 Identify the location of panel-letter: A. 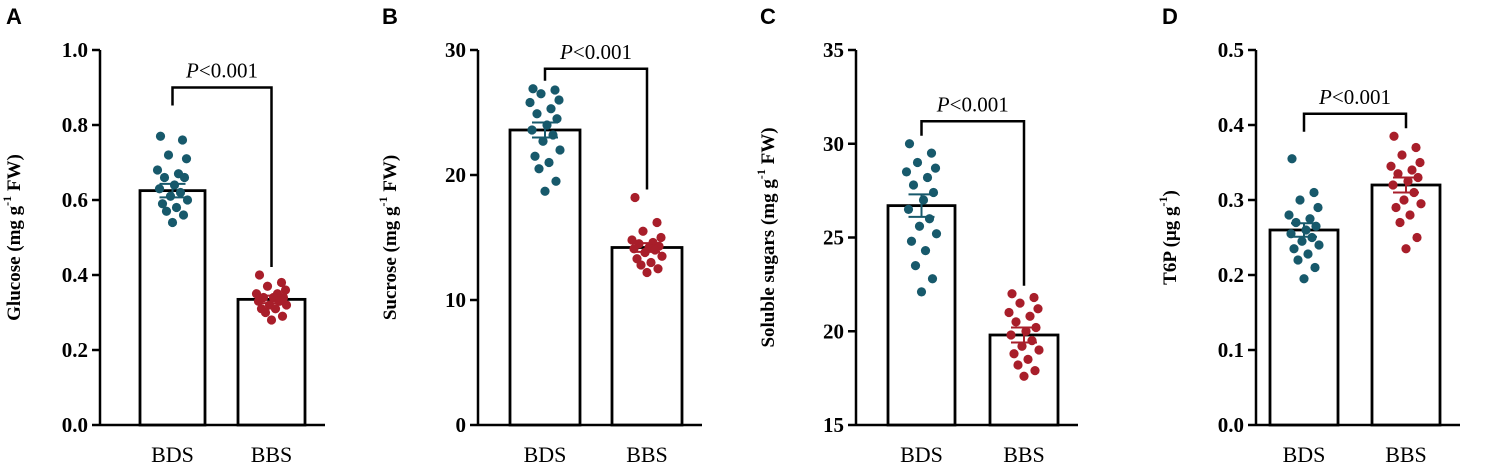
(14, 16).